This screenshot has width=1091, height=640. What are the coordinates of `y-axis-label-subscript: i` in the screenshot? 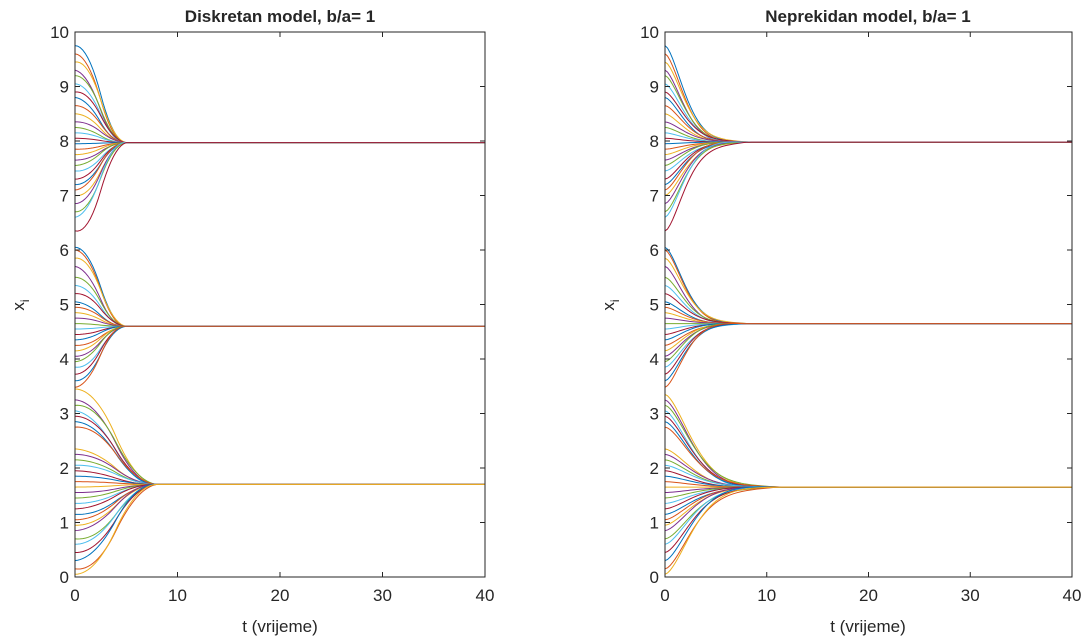 It's located at (615, 300).